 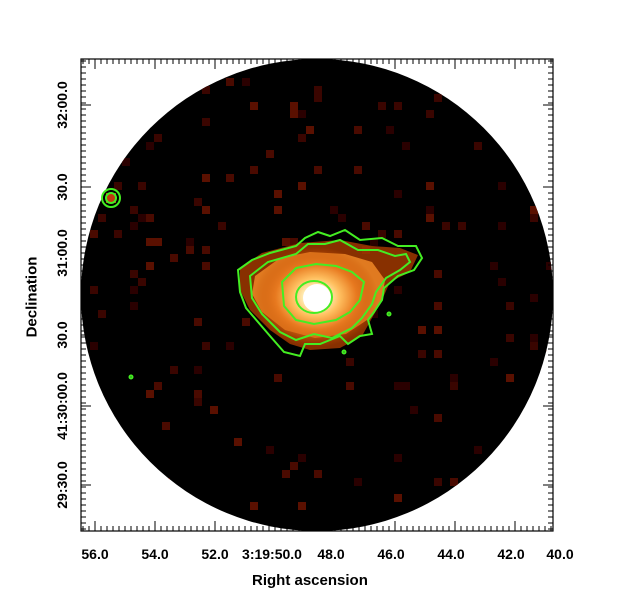 I want to click on x-tick-label: 48.0, so click(x=331, y=554).